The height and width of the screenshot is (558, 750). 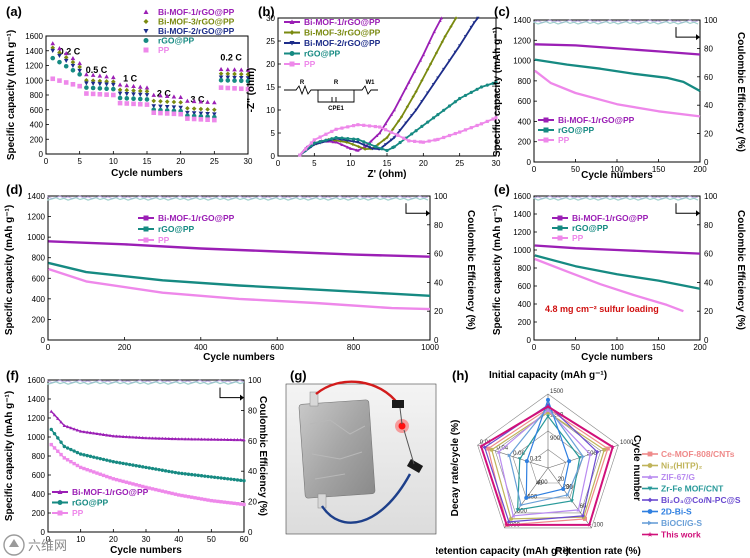 What do you see at coordinates (386, 174) in the screenshot?
I see `x-axis-label: Z' (ohm)` at bounding box center [386, 174].